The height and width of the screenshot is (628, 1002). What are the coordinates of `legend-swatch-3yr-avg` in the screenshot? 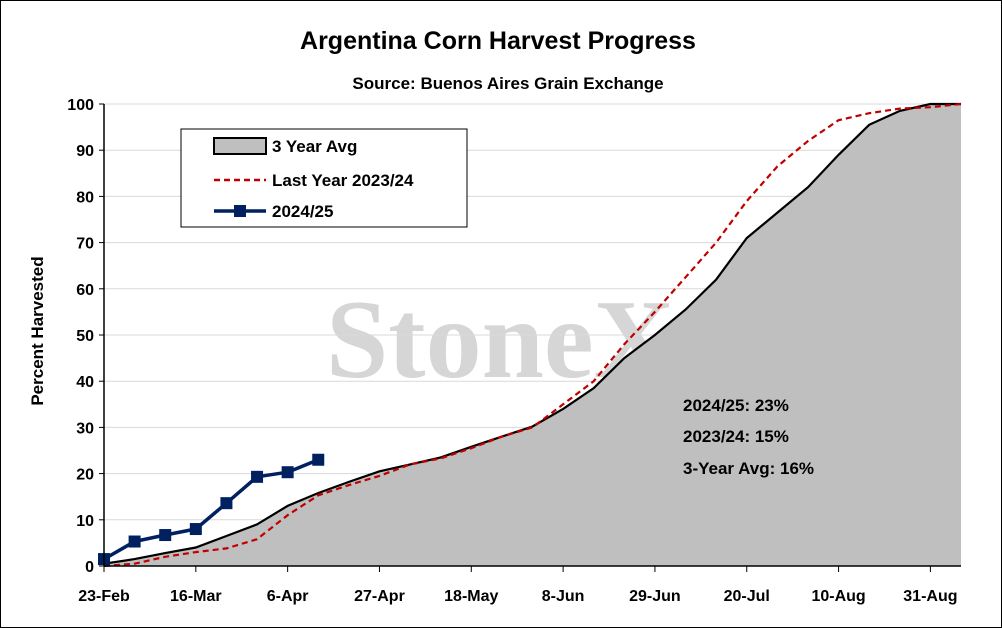 It's located at (240, 146).